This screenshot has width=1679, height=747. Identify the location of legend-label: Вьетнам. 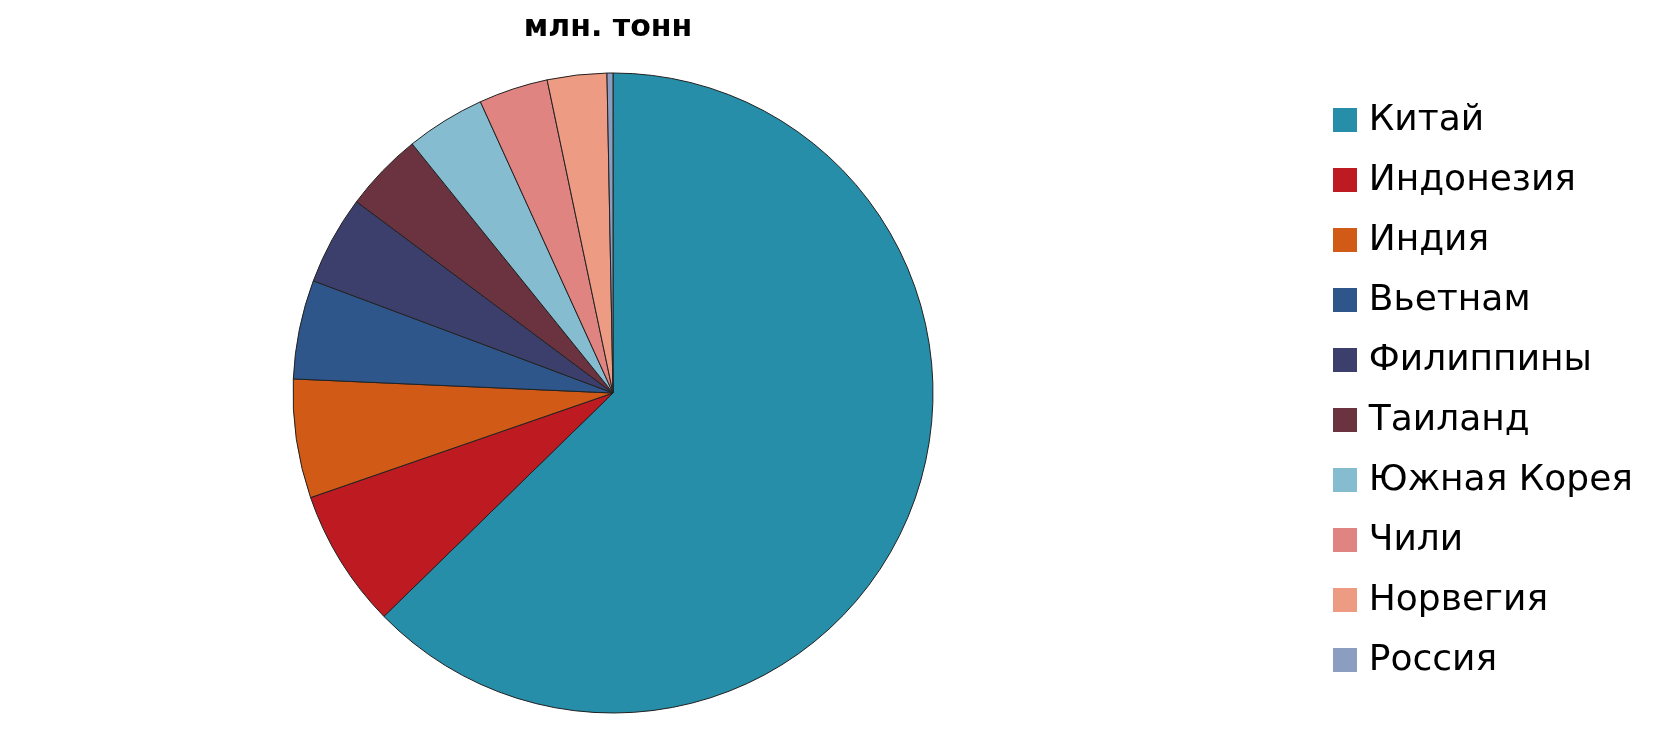
(1449, 297).